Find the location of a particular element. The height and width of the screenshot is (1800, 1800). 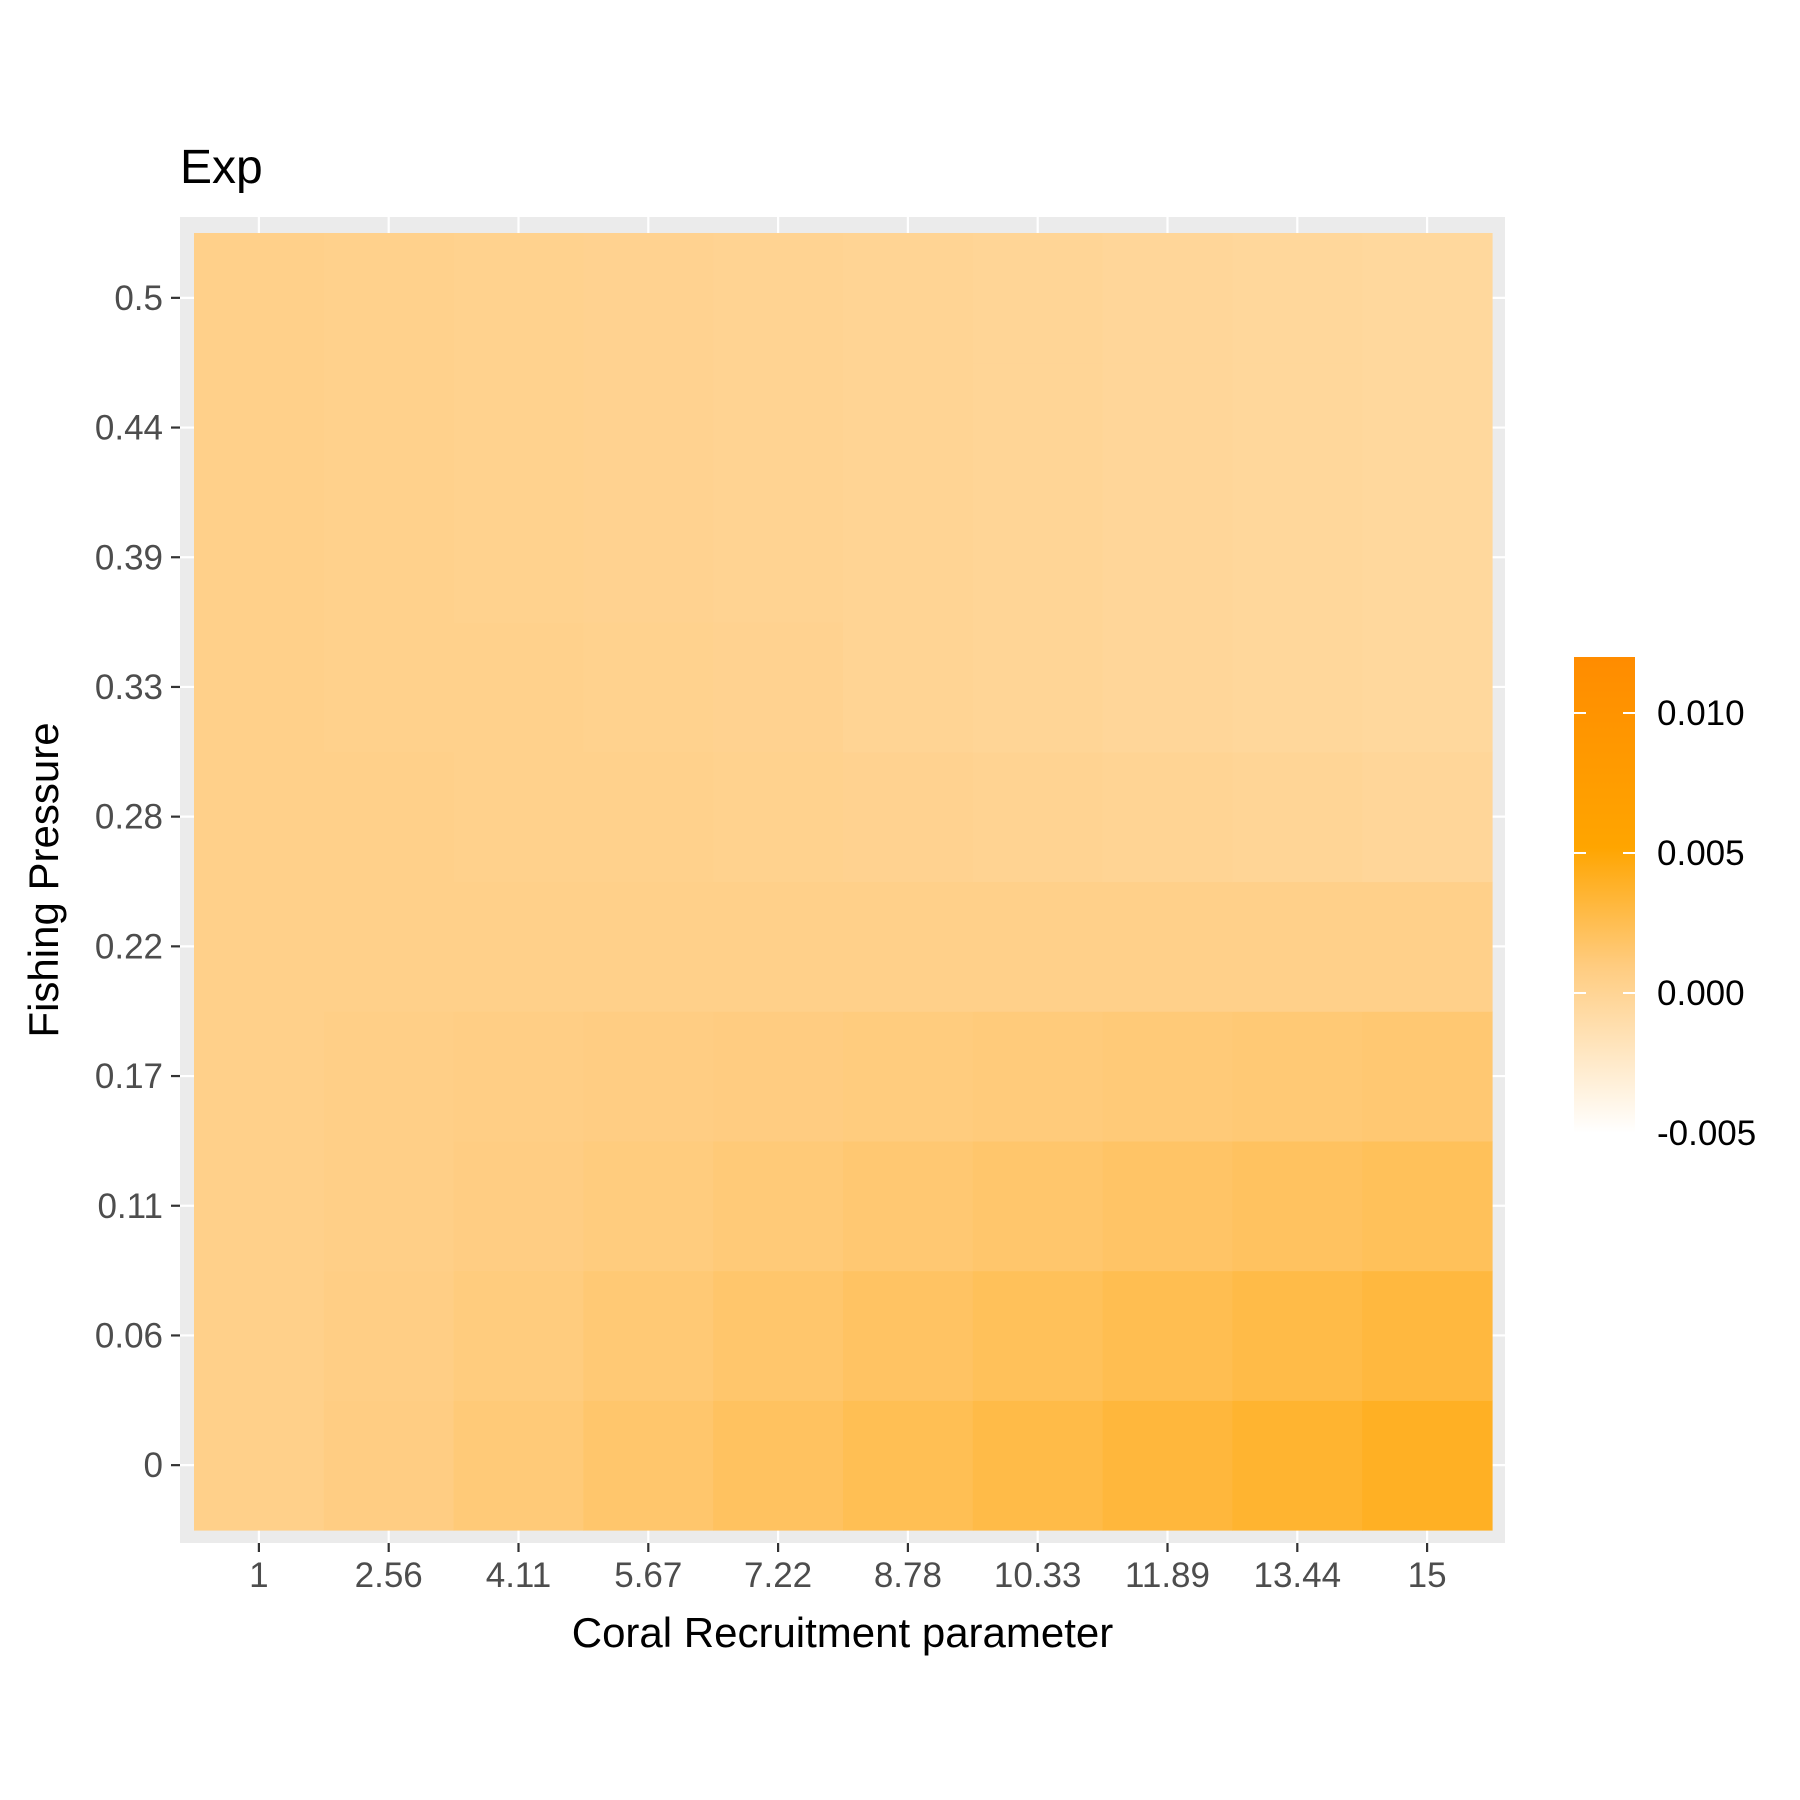

y-tick-label: 0.39 is located at coordinates (129, 557).